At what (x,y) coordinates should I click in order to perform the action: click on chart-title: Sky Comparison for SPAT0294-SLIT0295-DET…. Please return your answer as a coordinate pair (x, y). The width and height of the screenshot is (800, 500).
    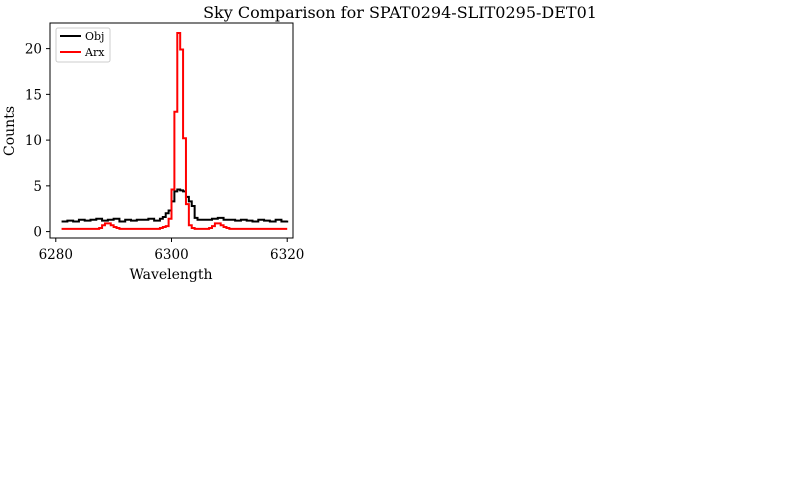
    Looking at the image, I should click on (400, 12).